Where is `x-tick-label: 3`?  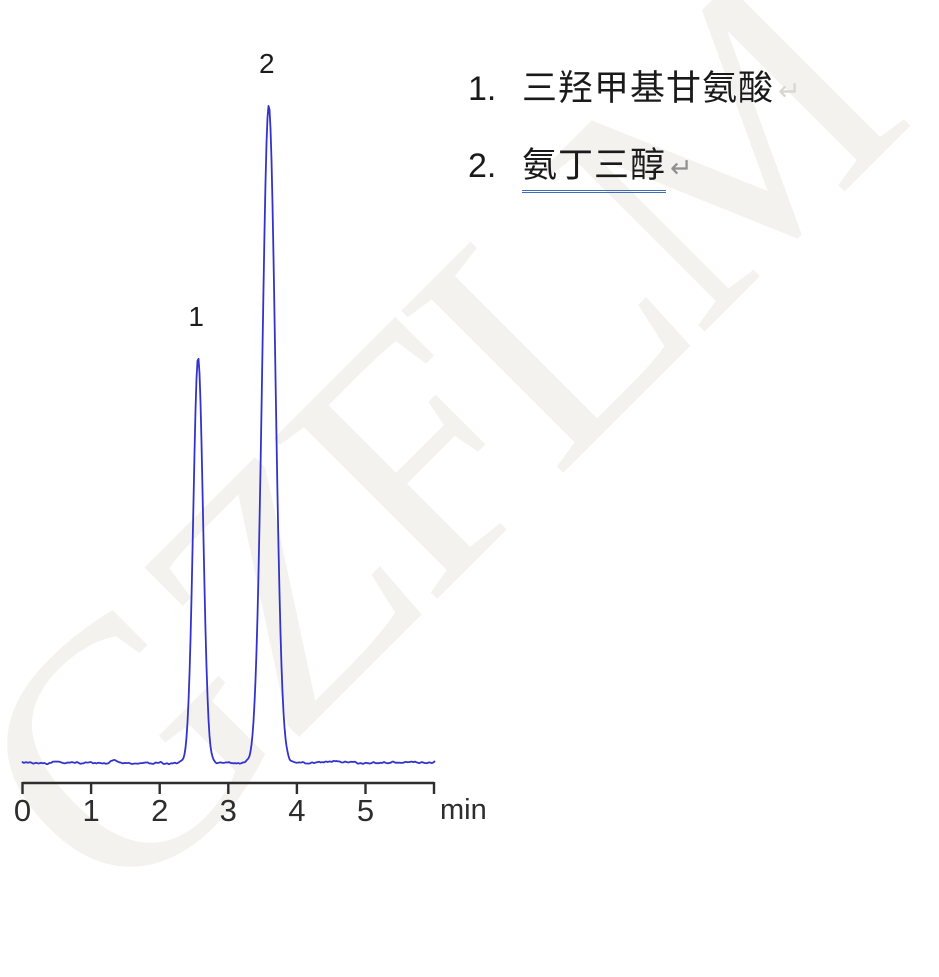 x-tick-label: 3 is located at coordinates (228, 810).